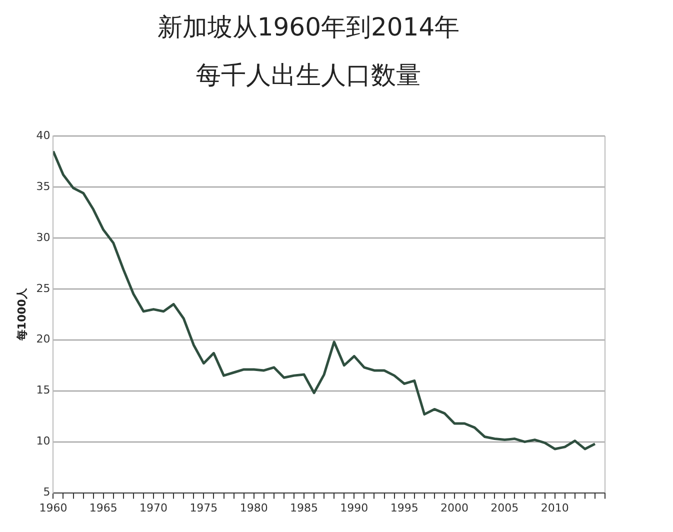 The height and width of the screenshot is (532, 673). I want to click on y-axis-title: 每1000人, so click(21, 314).